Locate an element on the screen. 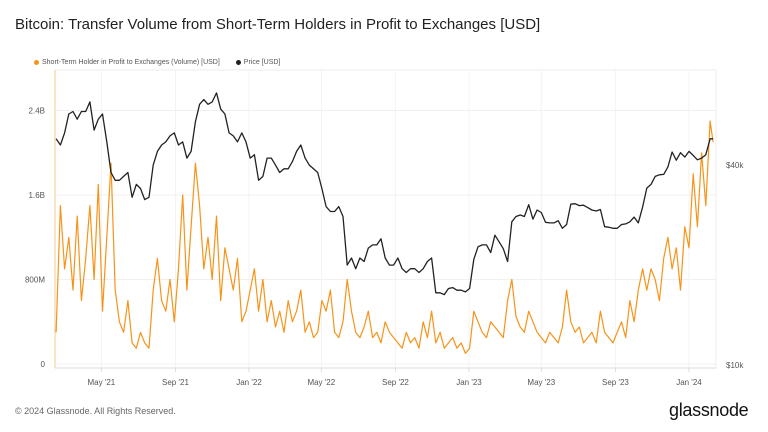  x-tick-label: May '22 is located at coordinates (321, 382).